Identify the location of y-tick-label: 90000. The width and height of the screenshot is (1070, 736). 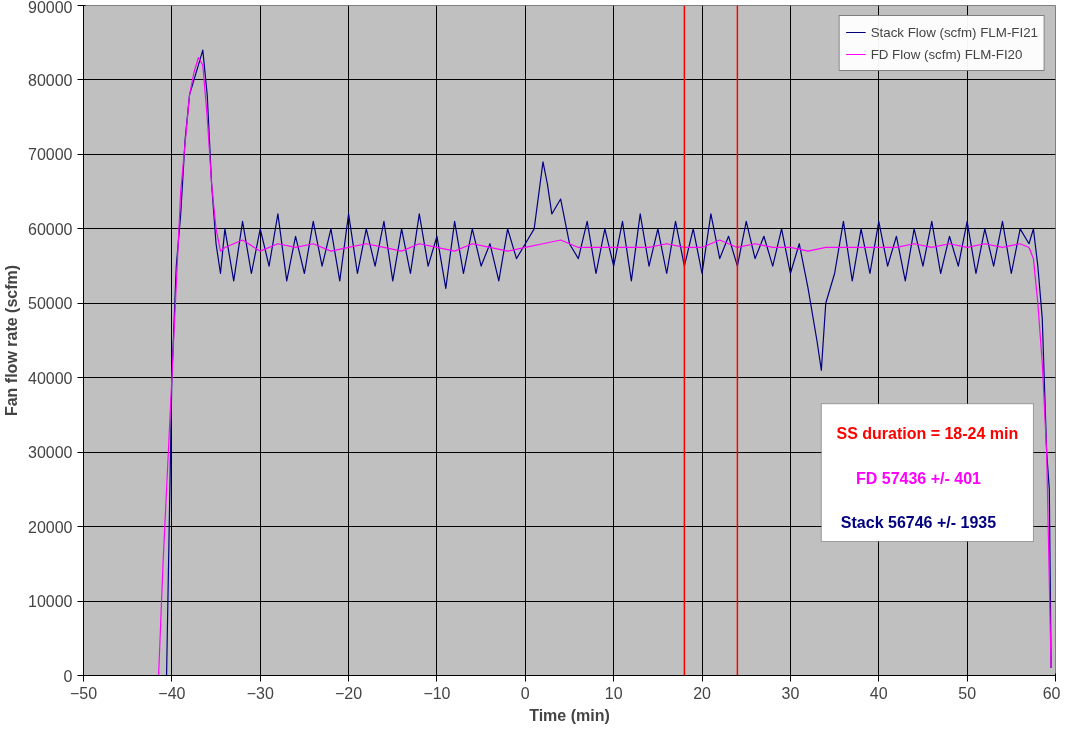
(50, 8).